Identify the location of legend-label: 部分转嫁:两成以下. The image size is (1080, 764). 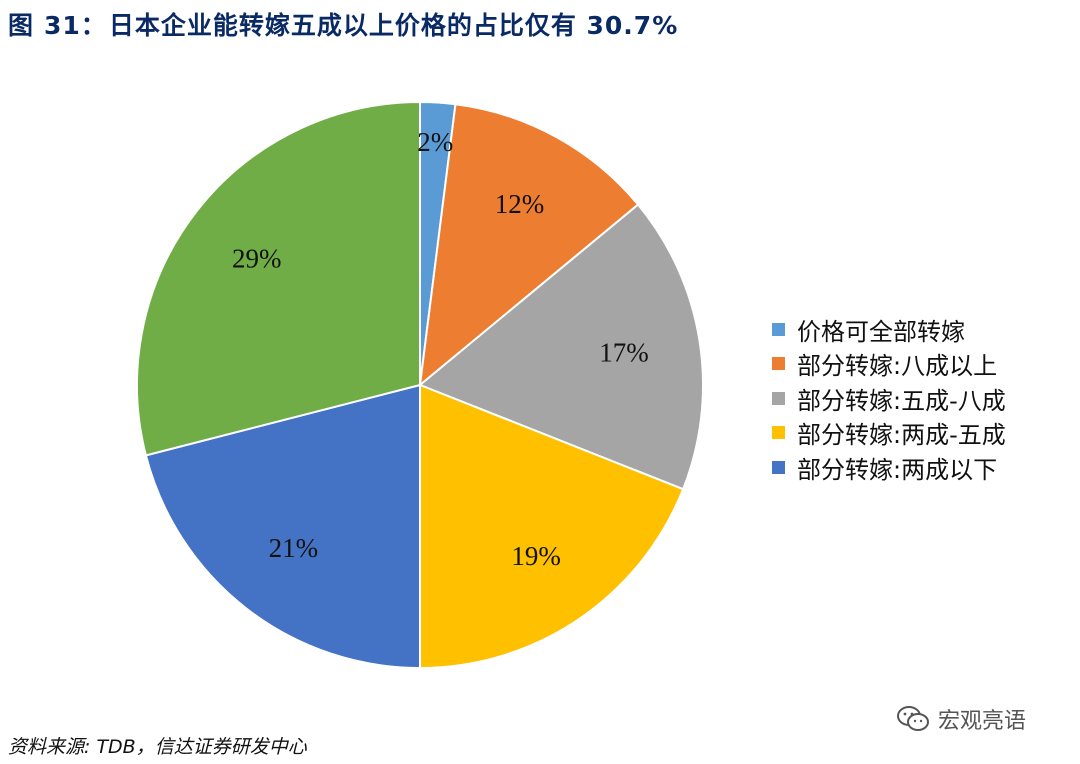
(897, 469).